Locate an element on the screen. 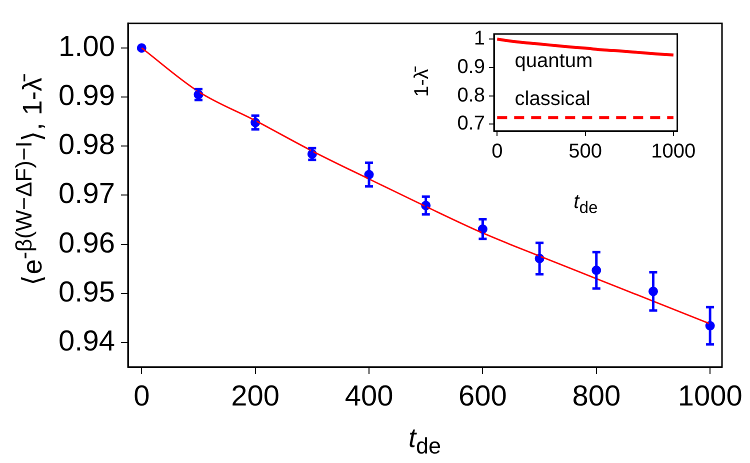 The image size is (750, 463). x-tick-label: 400 is located at coordinates (369, 396).